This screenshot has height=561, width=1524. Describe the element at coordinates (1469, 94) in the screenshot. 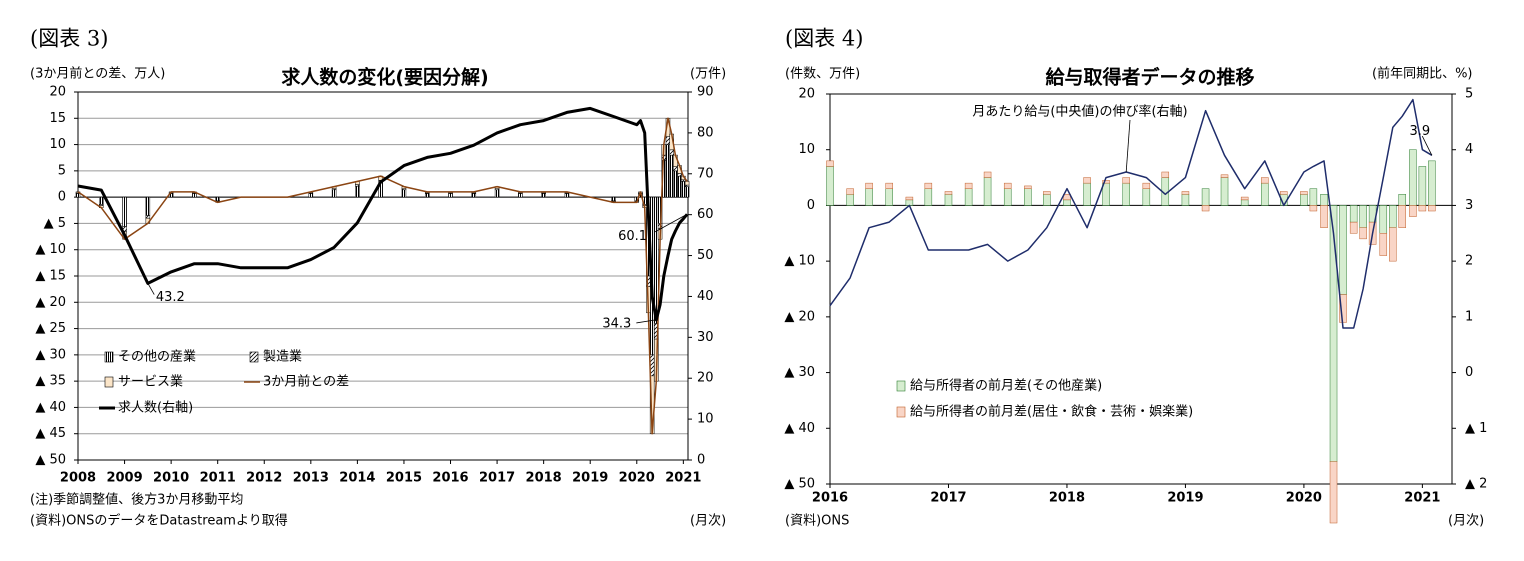

I see `y2-tick-label: 5` at that location.